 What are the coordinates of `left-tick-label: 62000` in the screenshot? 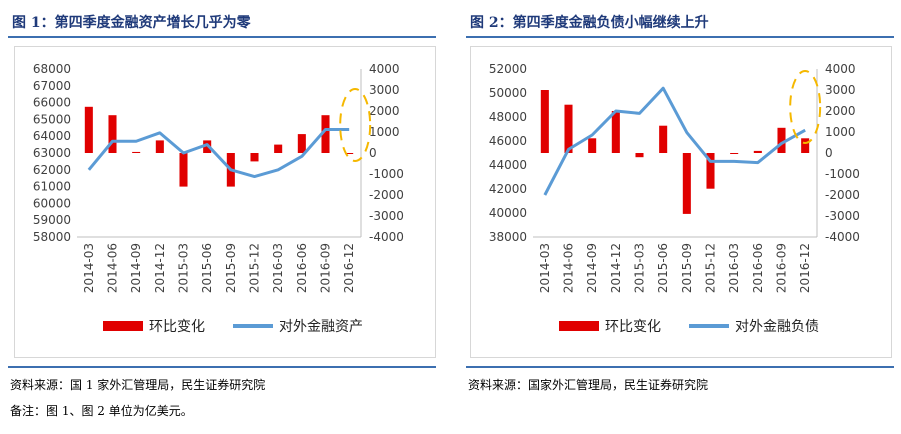 It's located at (52, 170).